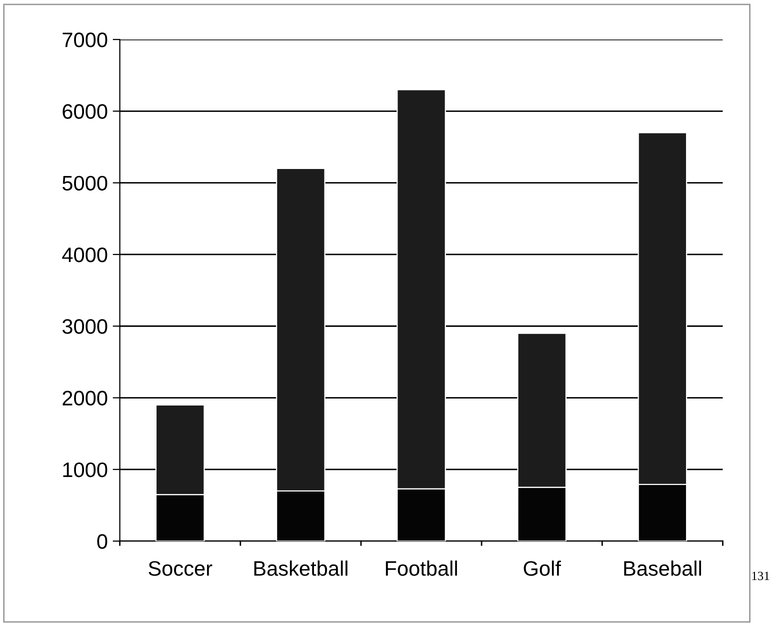 The height and width of the screenshot is (627, 773). I want to click on y-tick-label: 3000, so click(85, 326).